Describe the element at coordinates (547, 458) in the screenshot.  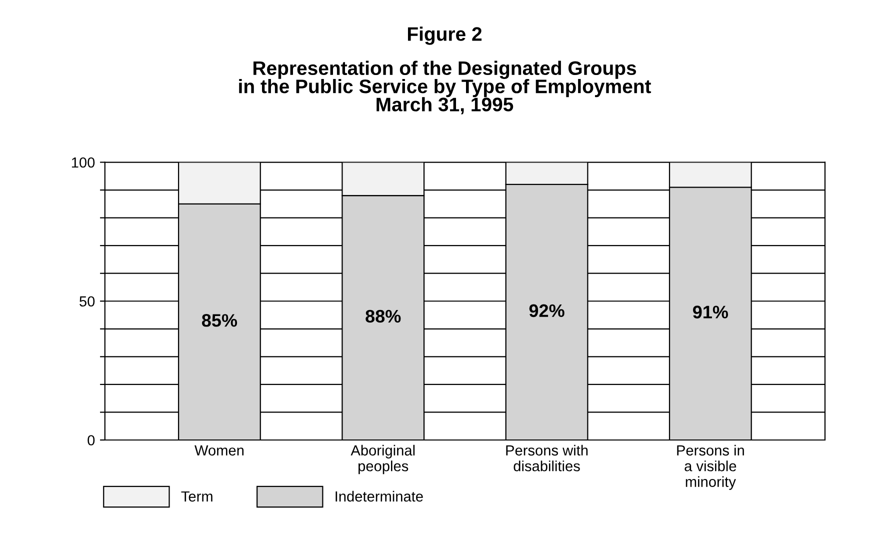
I see `x-tick-label: Persons with disabilities` at that location.